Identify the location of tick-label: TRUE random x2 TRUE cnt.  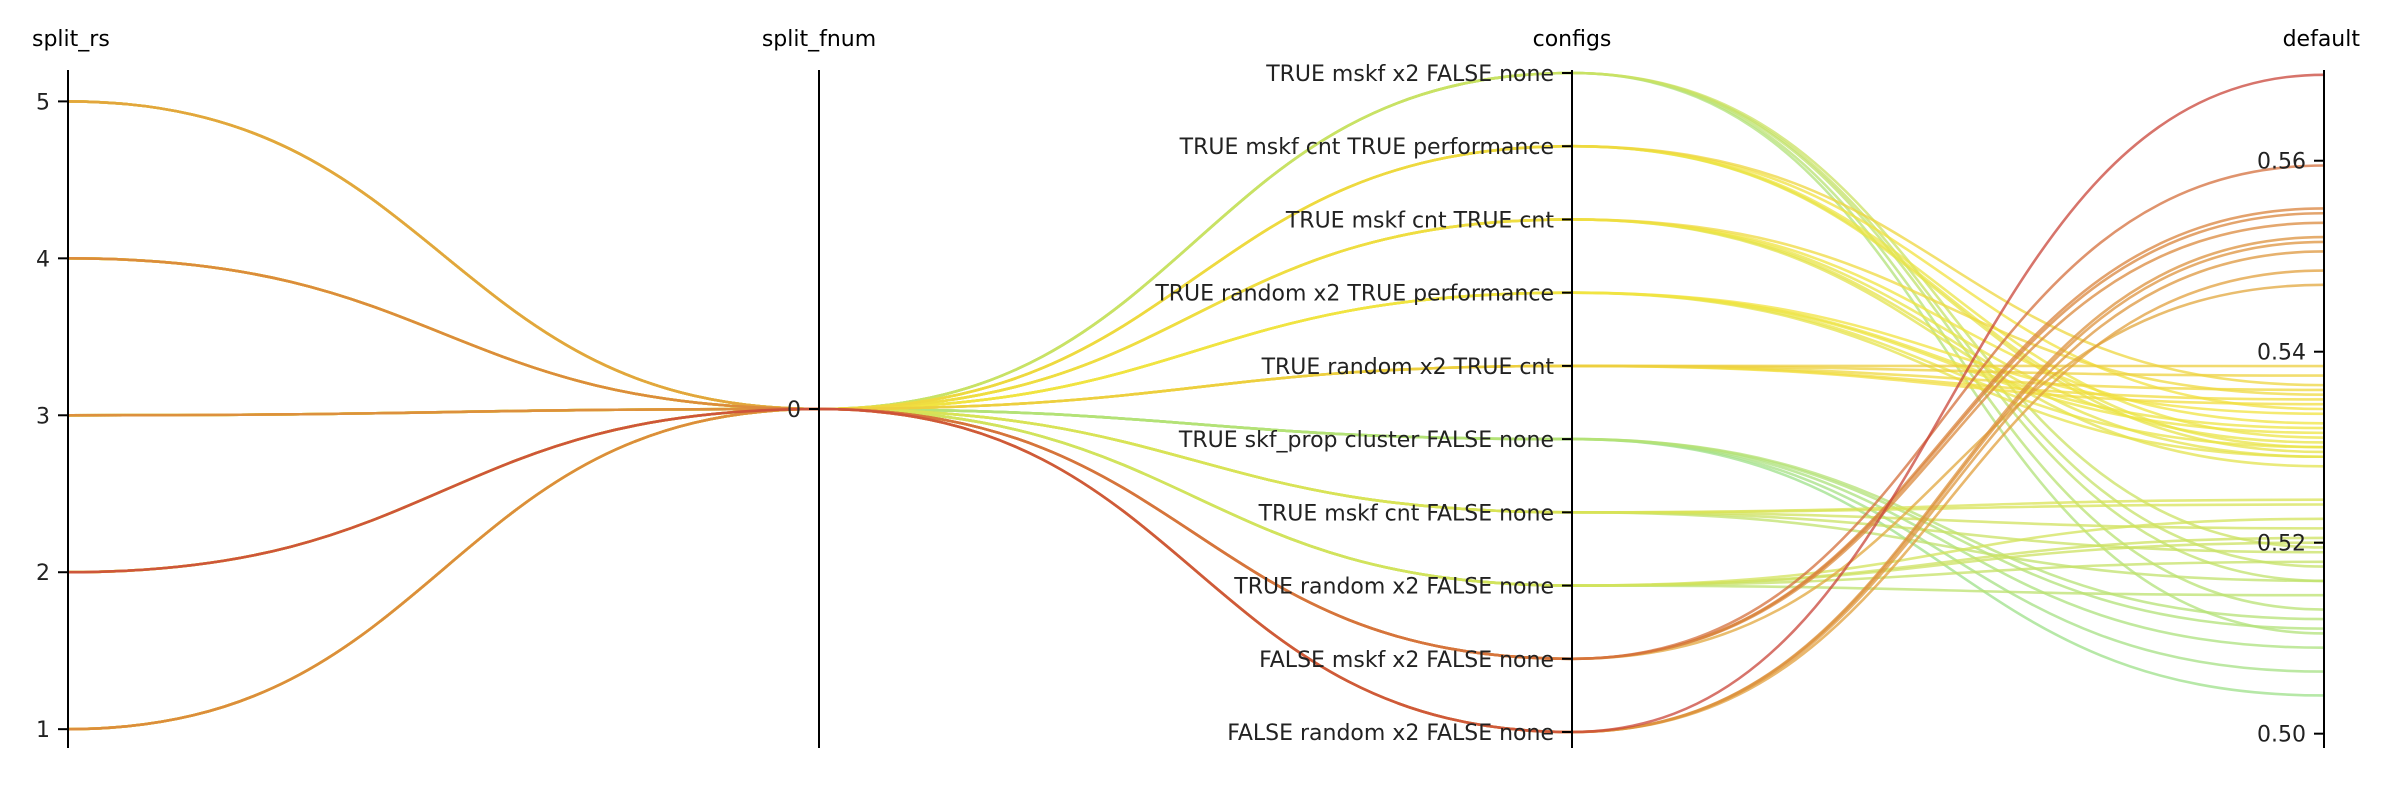
(1408, 367).